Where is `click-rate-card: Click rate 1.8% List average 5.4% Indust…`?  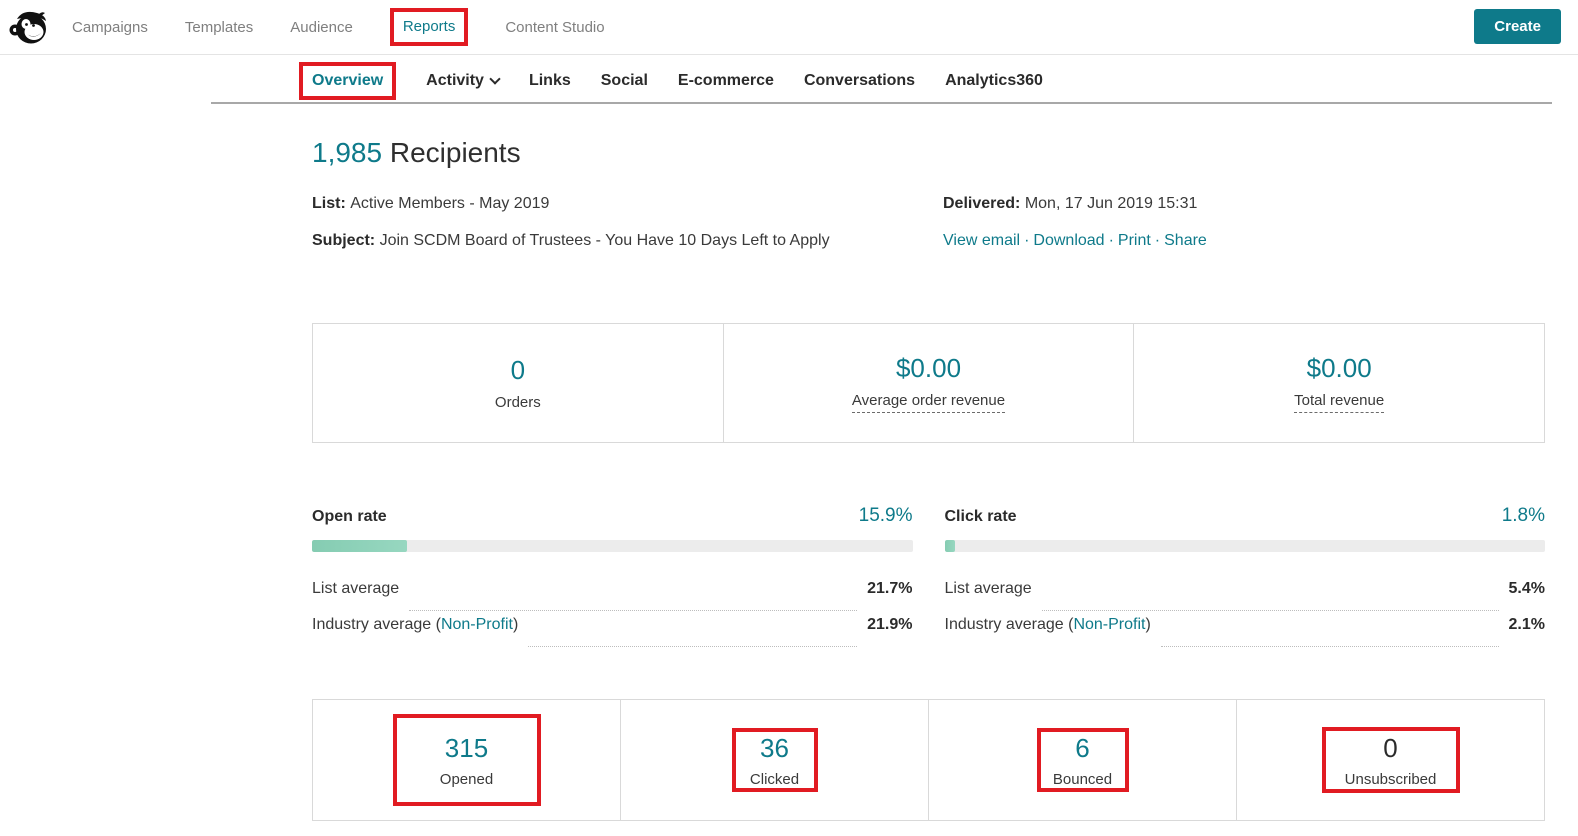
click-rate-card: Click rate 1.8% List average 5.4% Indust… is located at coordinates (1244, 578).